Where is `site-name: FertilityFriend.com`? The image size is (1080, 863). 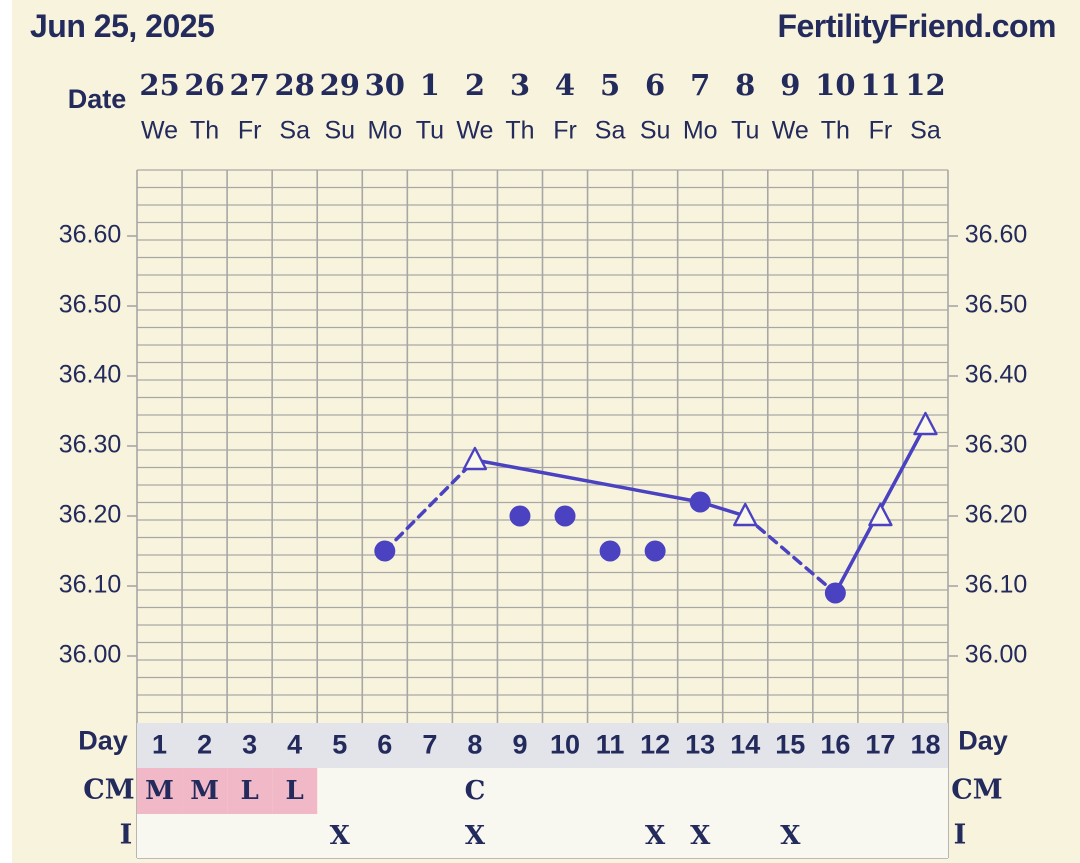 site-name: FertilityFriend.com is located at coordinates (916, 26).